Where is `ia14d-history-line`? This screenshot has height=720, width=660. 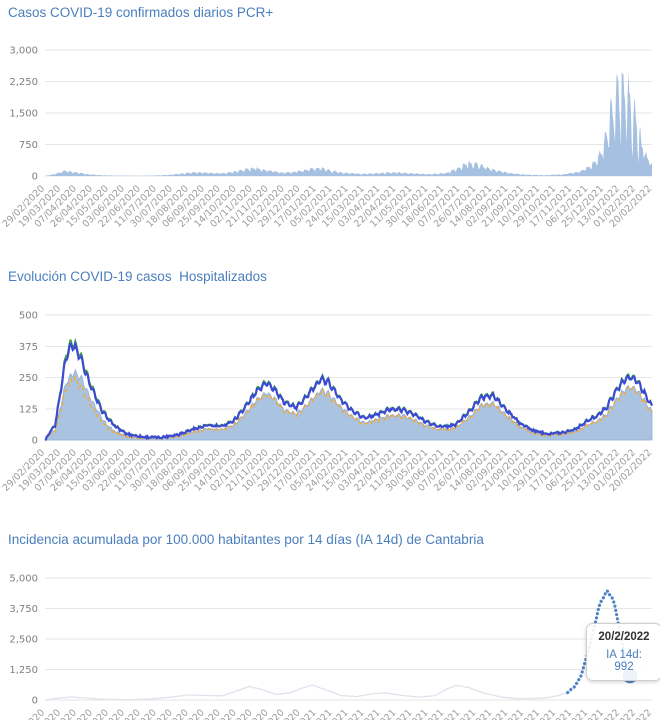 ia14d-history-line is located at coordinates (305, 692).